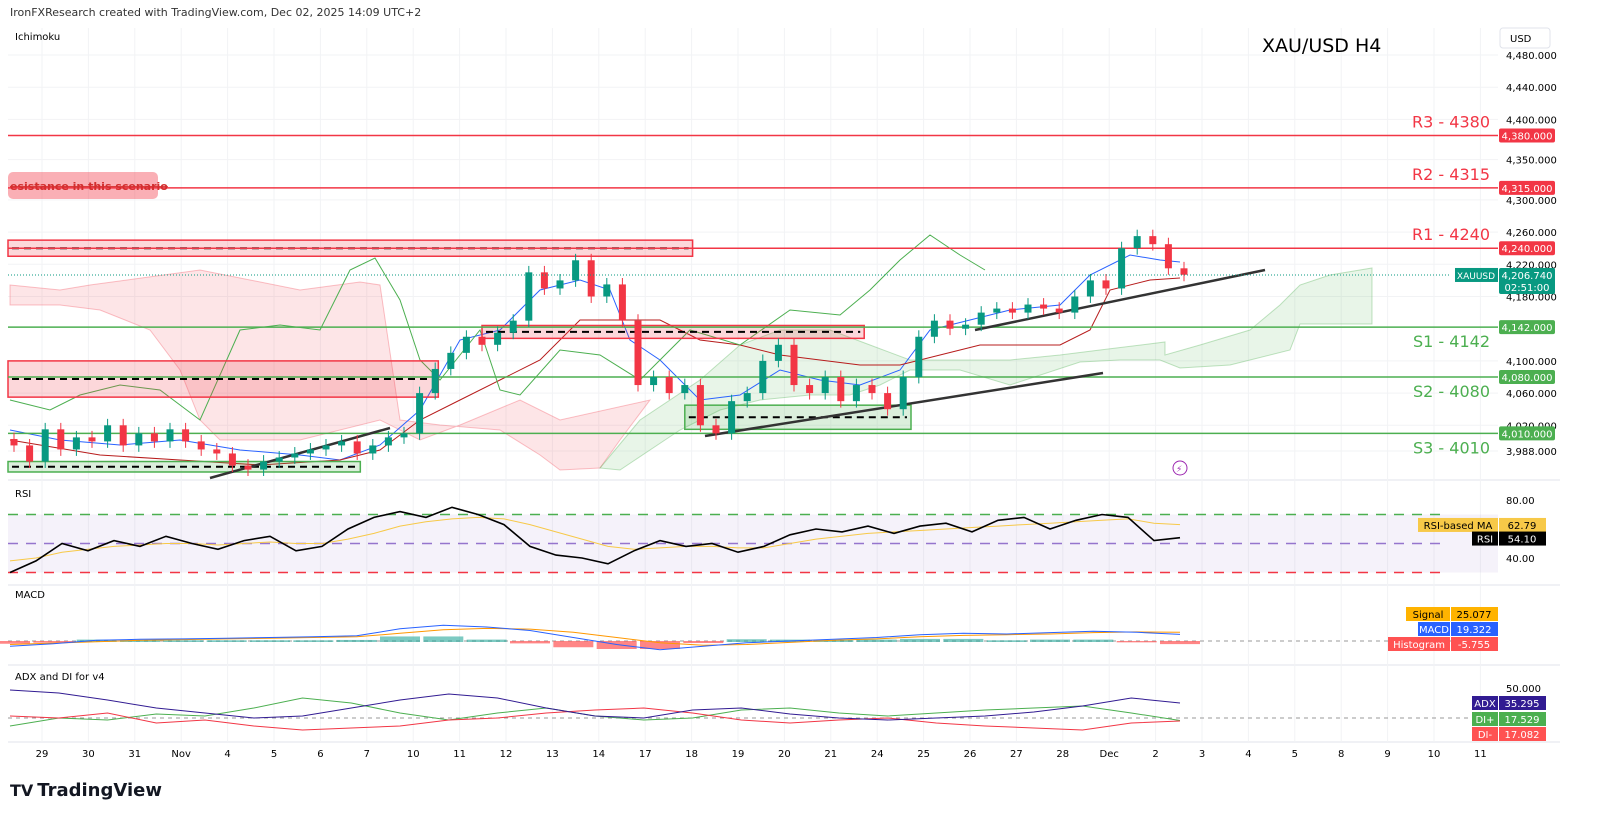 This screenshot has height=832, width=1599. Describe the element at coordinates (1531, 56) in the screenshot. I see `y-tick-label: 4,480.000` at that location.